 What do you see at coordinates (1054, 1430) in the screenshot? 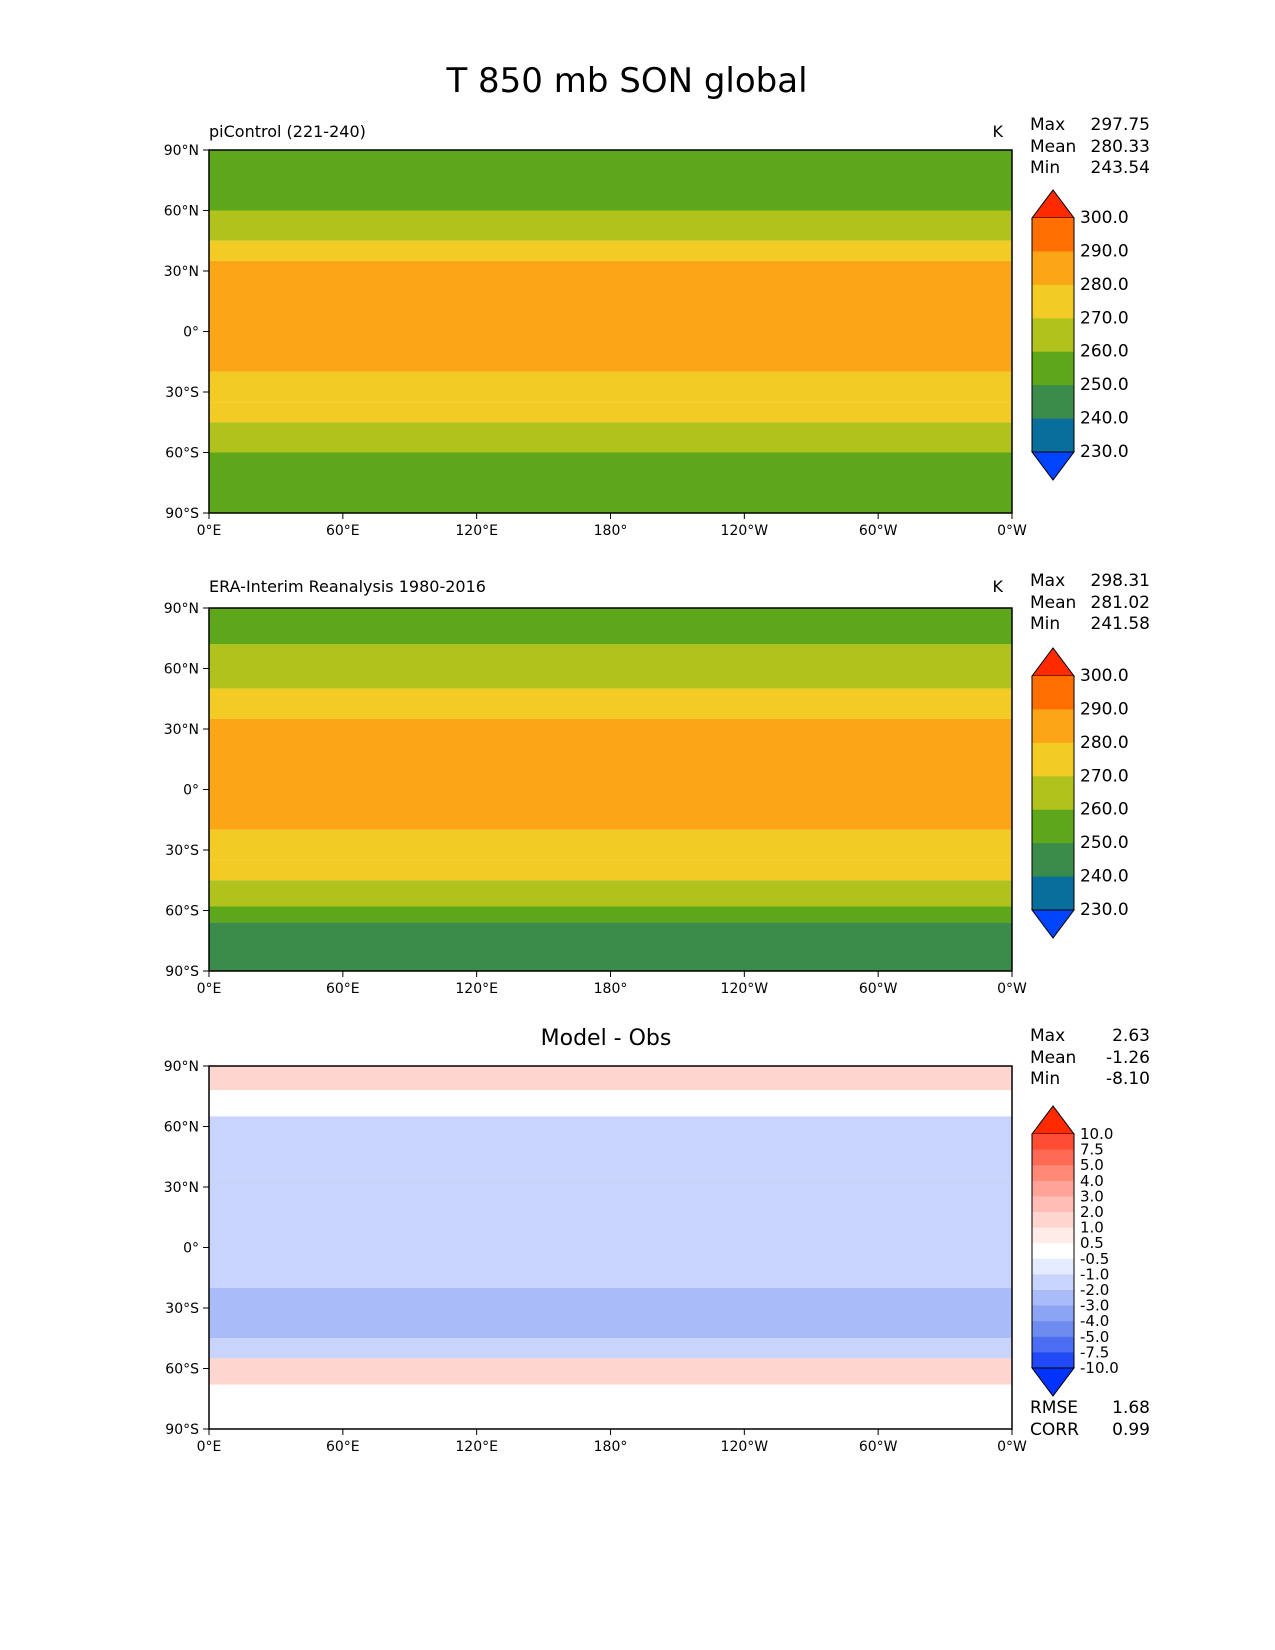
I see `corr-label: CORR` at bounding box center [1054, 1430].